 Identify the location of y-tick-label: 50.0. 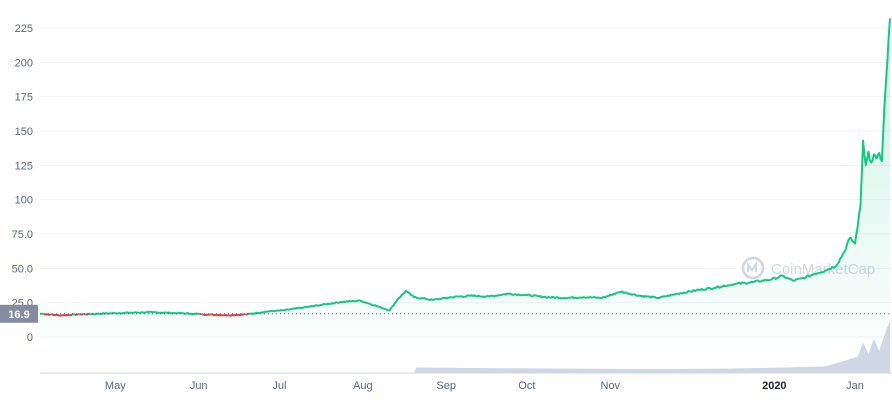
(22, 269).